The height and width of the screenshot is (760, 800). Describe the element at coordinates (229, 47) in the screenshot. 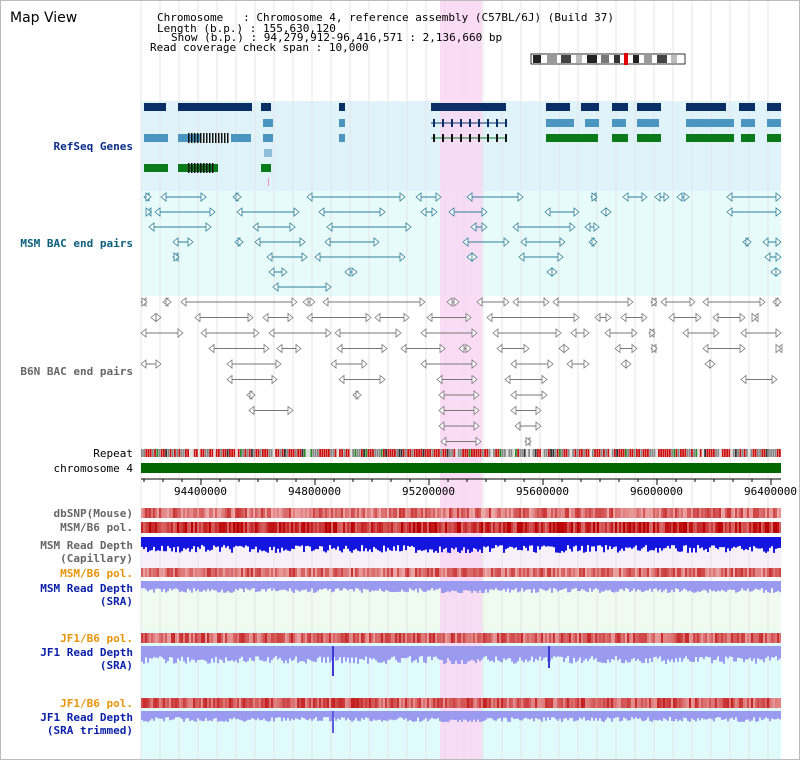

I see `span-label: Read coverage check span` at that location.